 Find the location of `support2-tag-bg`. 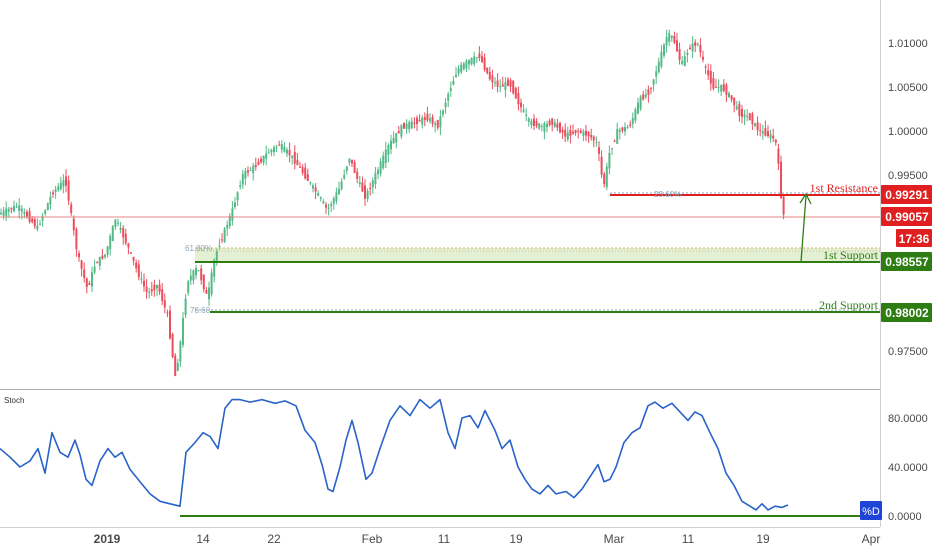

support2-tag-bg is located at coordinates (906, 312).